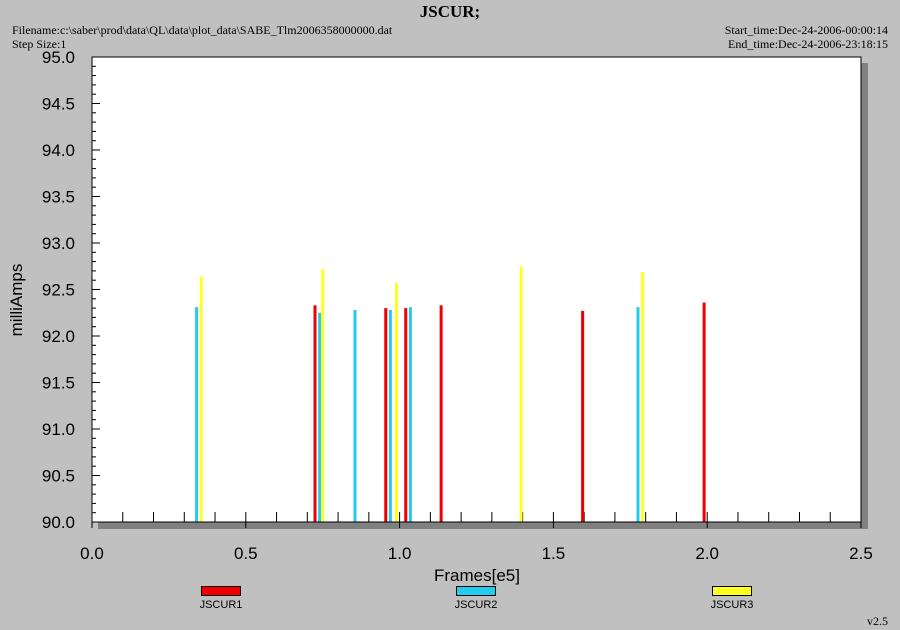  I want to click on start-time-label: Start_time:Dec-24-2006-00:00:14, so click(806, 30).